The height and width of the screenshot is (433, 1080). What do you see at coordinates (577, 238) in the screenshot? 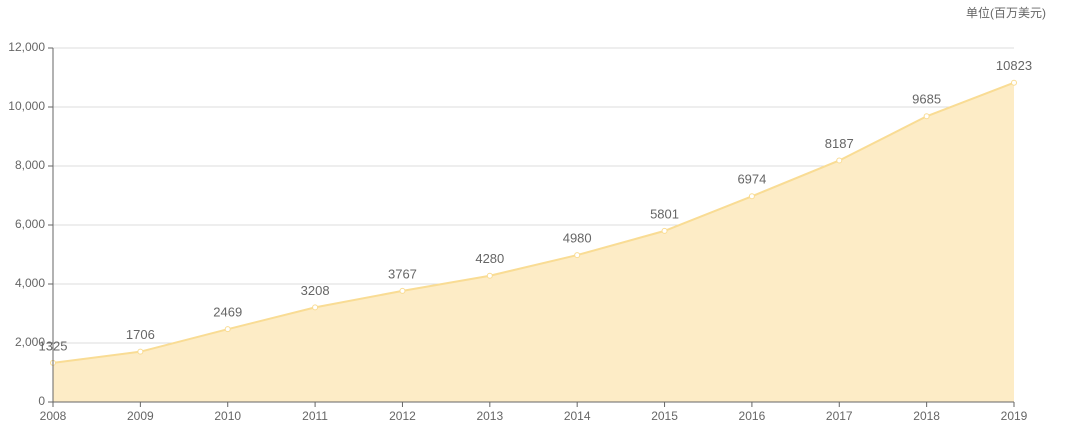
I see `value-label: 4980` at bounding box center [577, 238].